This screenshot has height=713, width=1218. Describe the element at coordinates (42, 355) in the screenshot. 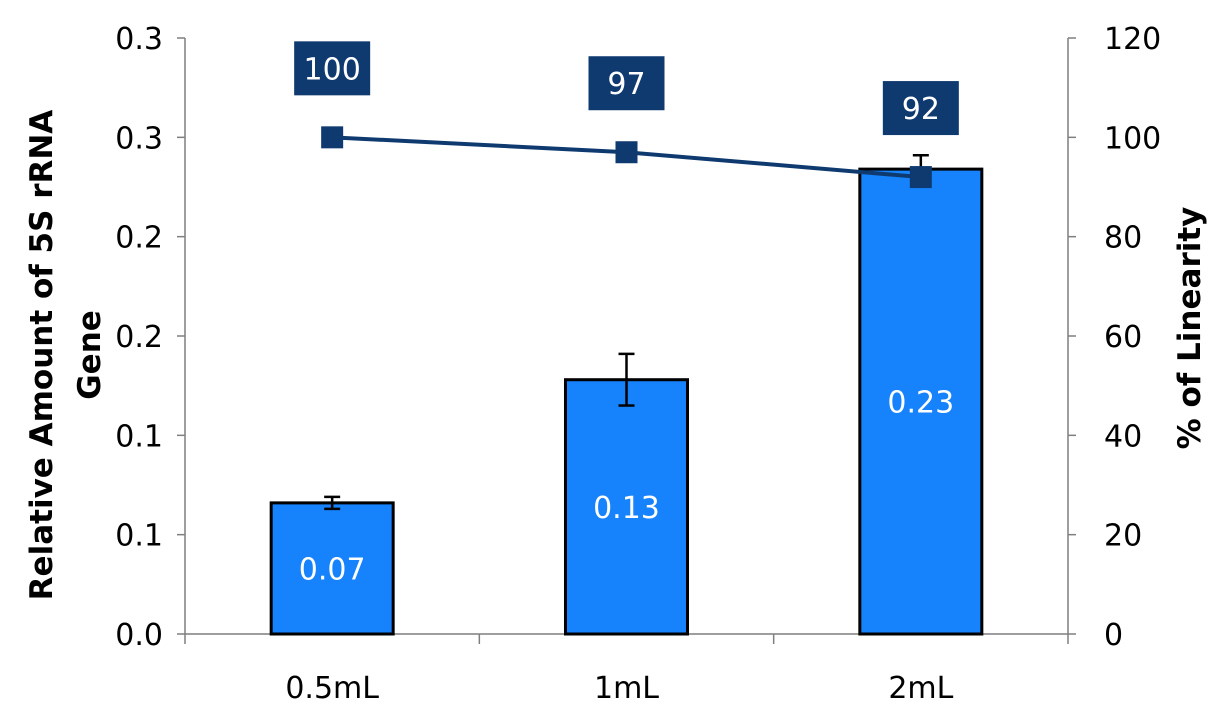

I see `left-axis-title-line1: Relative Amount of 5S rRNA` at that location.